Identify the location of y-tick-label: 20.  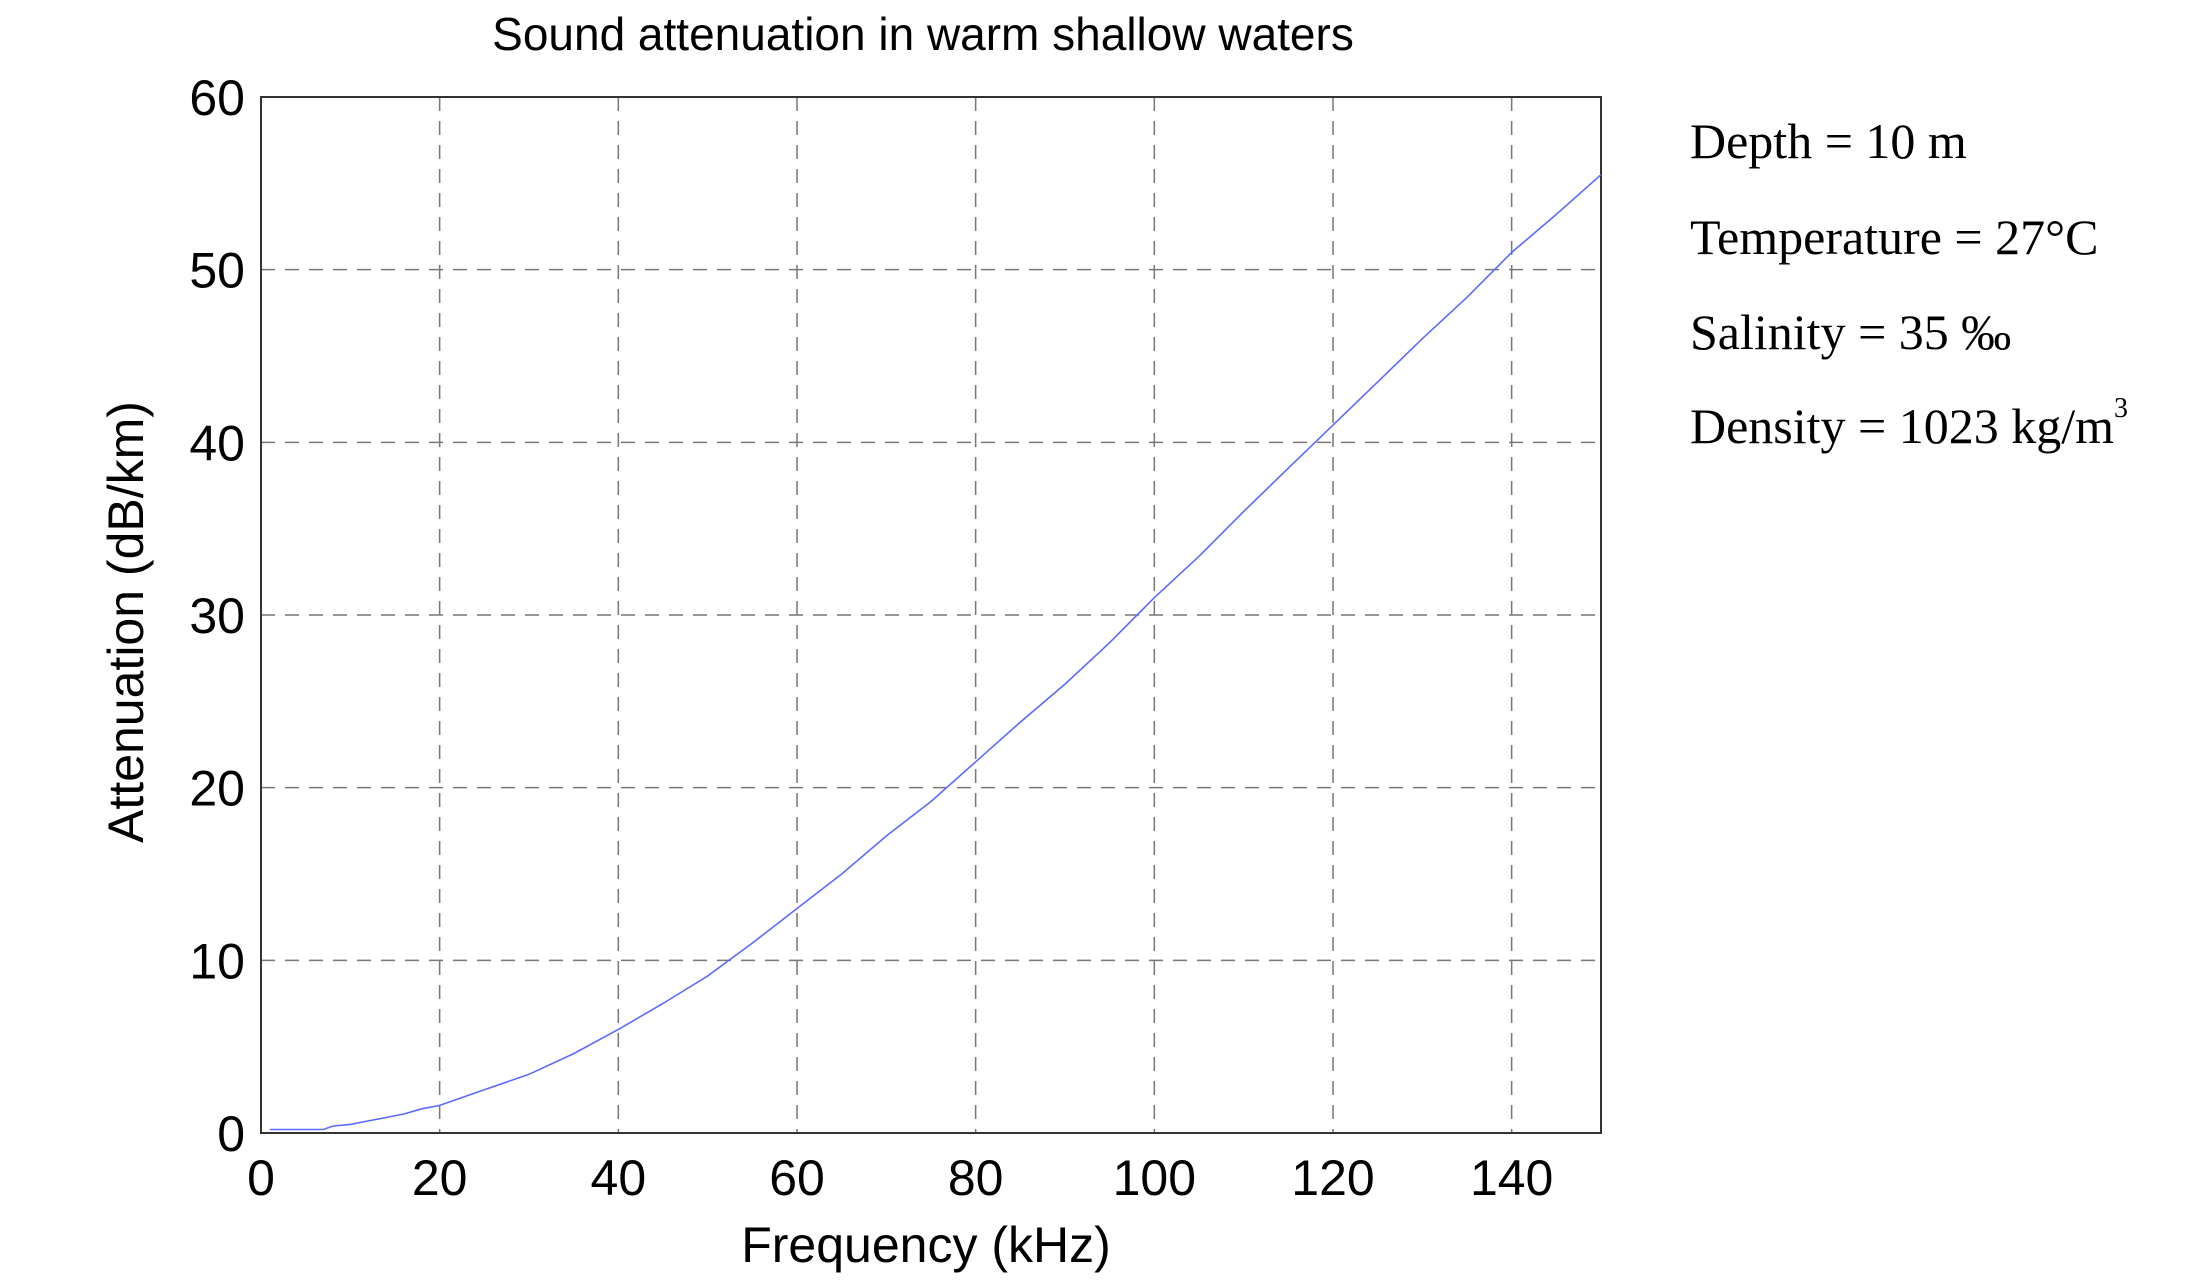
(217, 789).